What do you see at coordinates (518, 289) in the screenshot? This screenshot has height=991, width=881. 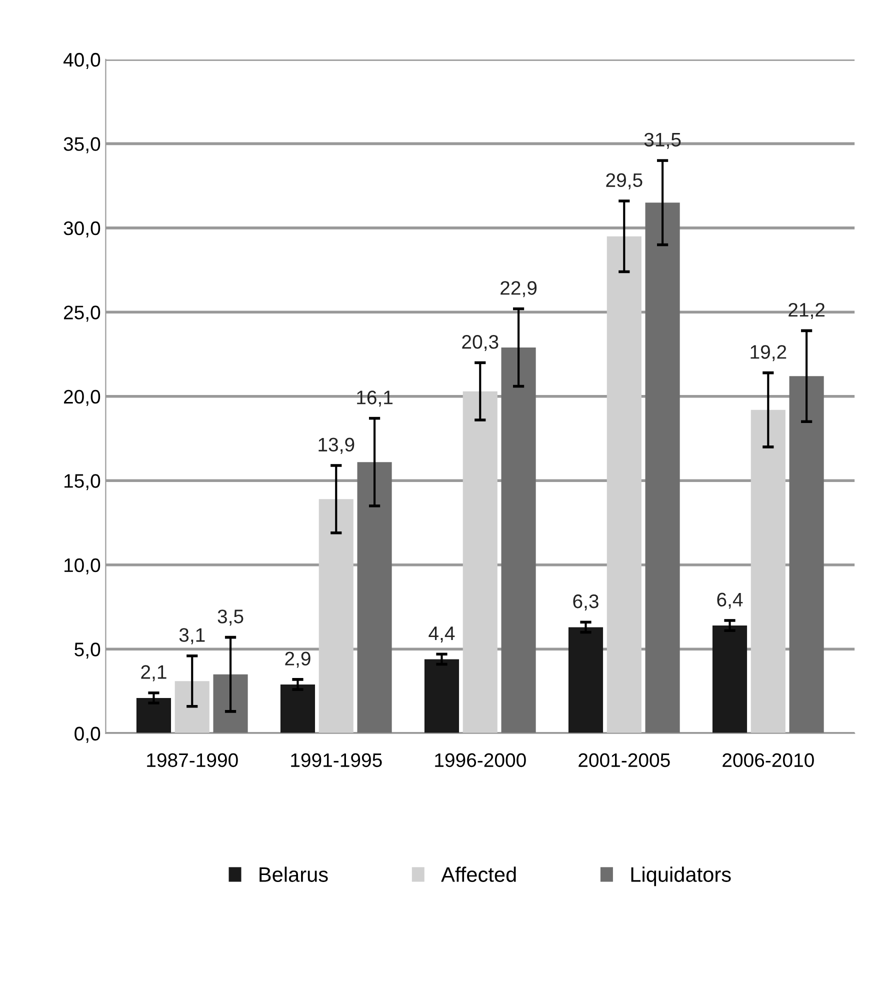 I see `data-label: 22,9` at bounding box center [518, 289].